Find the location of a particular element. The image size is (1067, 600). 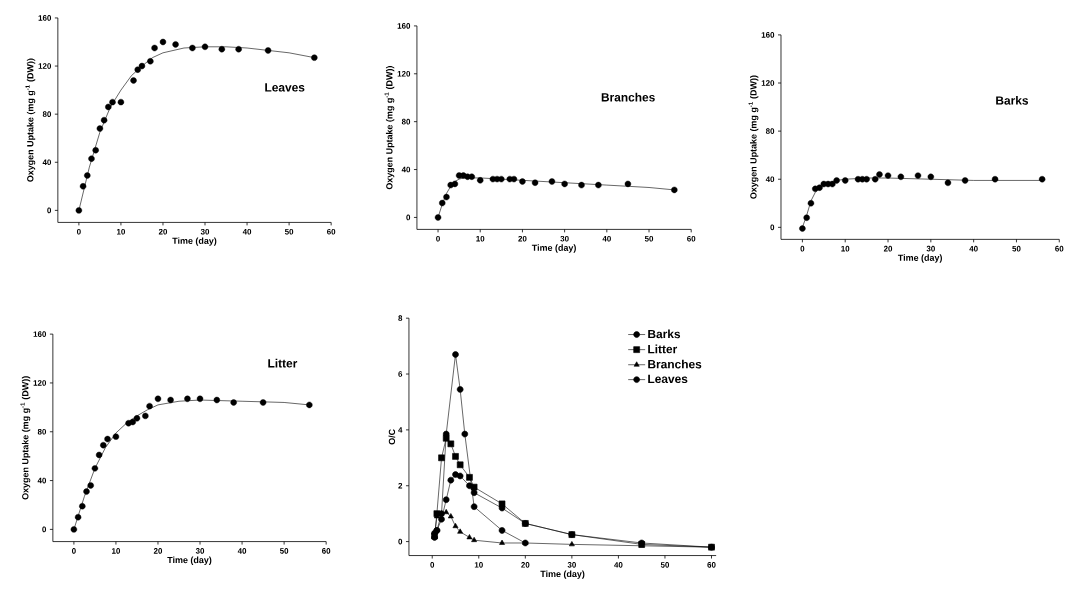

legend-label: Barks is located at coordinates (664, 333).